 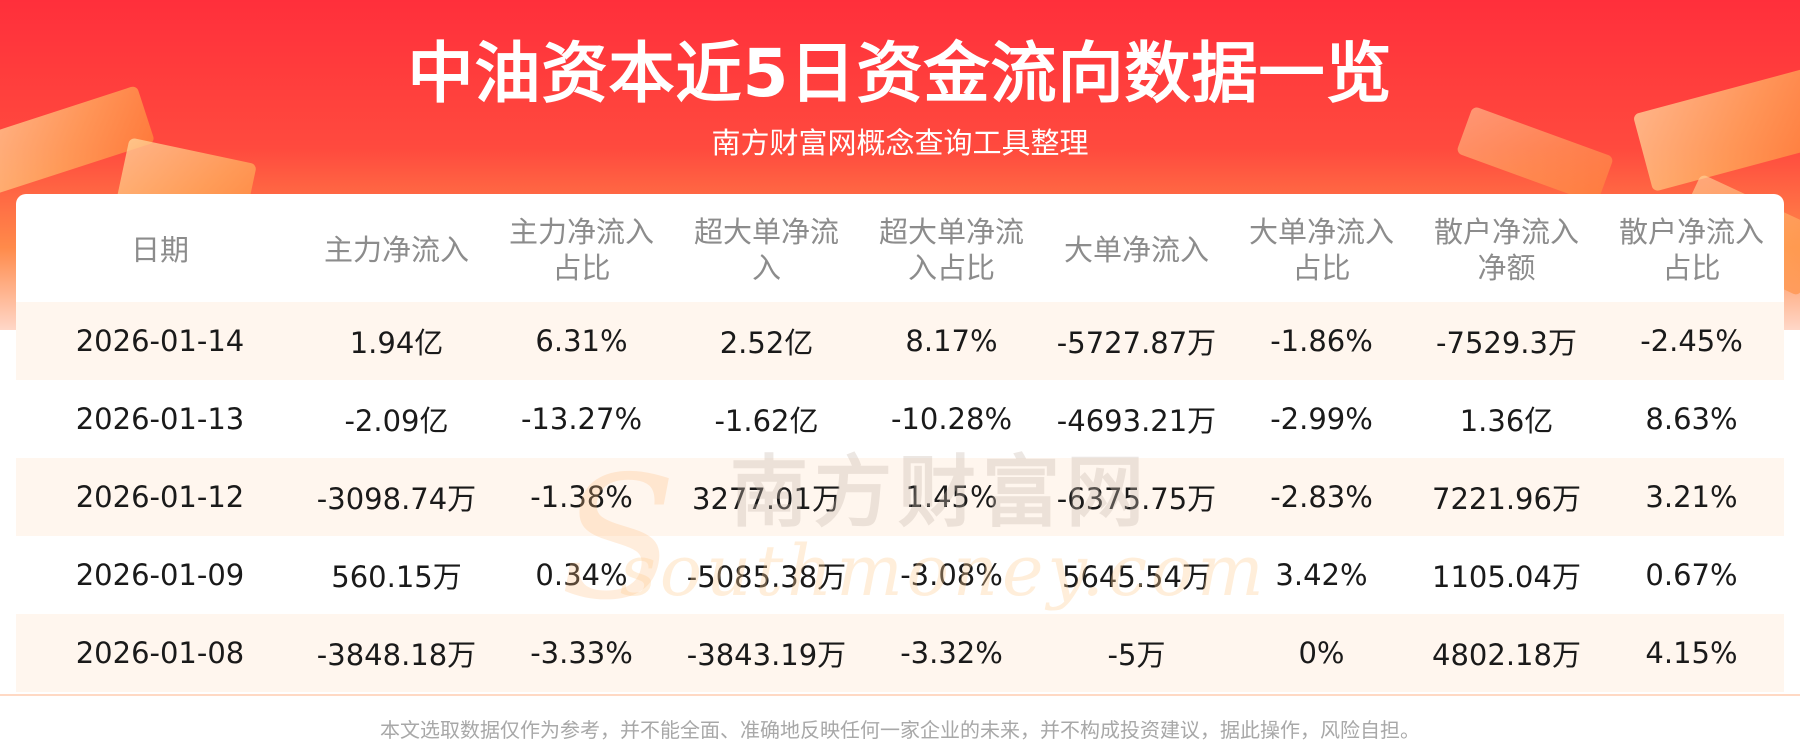 I want to click on column-header: 日期, so click(x=159, y=250).